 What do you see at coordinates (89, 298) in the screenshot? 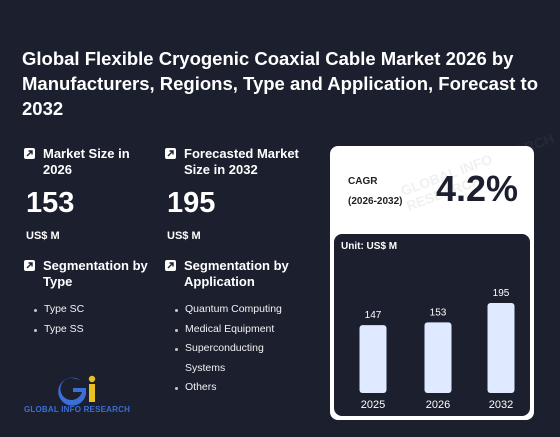
I see `segmentation-type: Segmentation by Type Type SC Type SS` at bounding box center [89, 298].